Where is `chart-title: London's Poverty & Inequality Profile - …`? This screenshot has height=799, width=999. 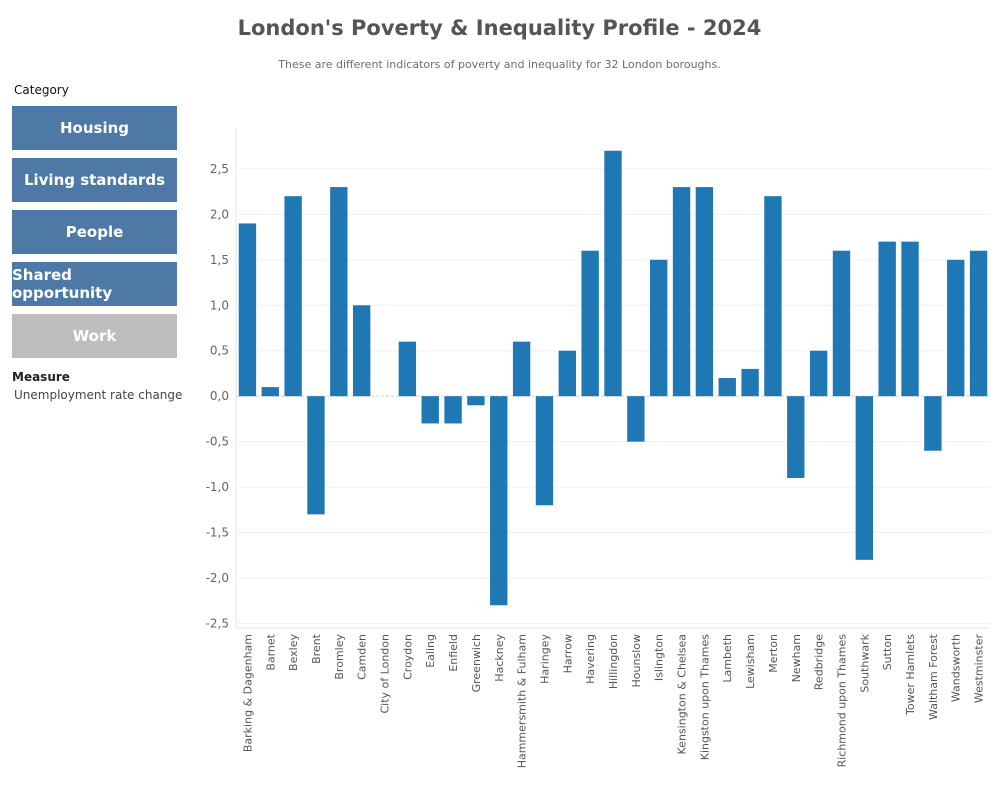 chart-title: London's Poverty & Inequality Profile - … is located at coordinates (499, 28).